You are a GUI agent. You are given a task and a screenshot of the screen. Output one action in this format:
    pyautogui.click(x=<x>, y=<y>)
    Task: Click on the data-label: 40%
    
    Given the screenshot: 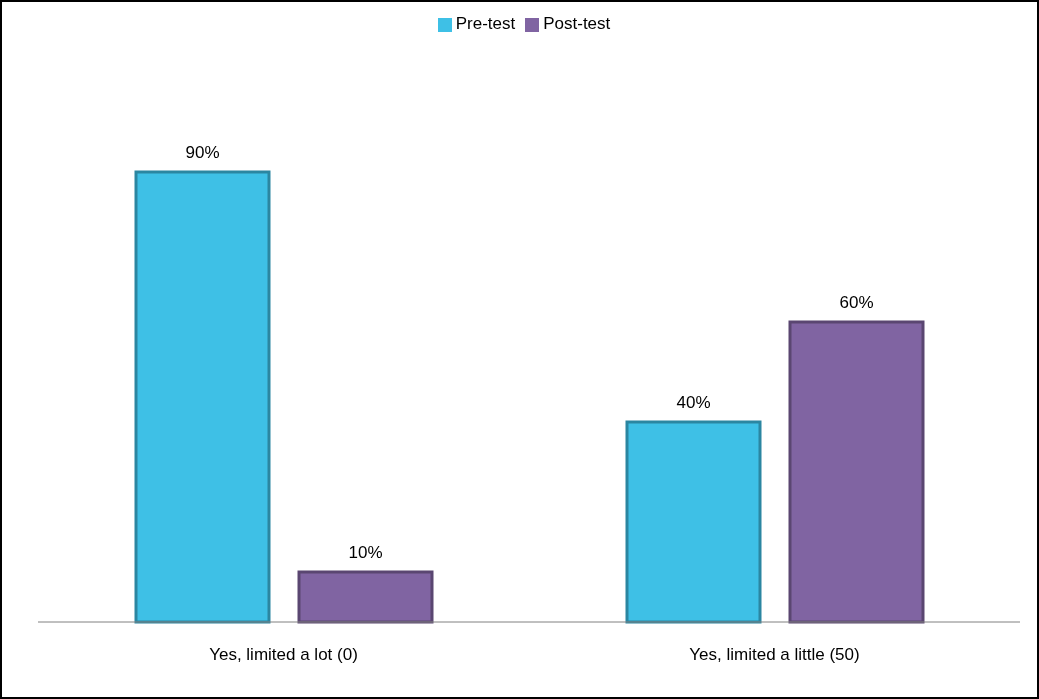 What is the action you would take?
    pyautogui.click(x=693, y=402)
    